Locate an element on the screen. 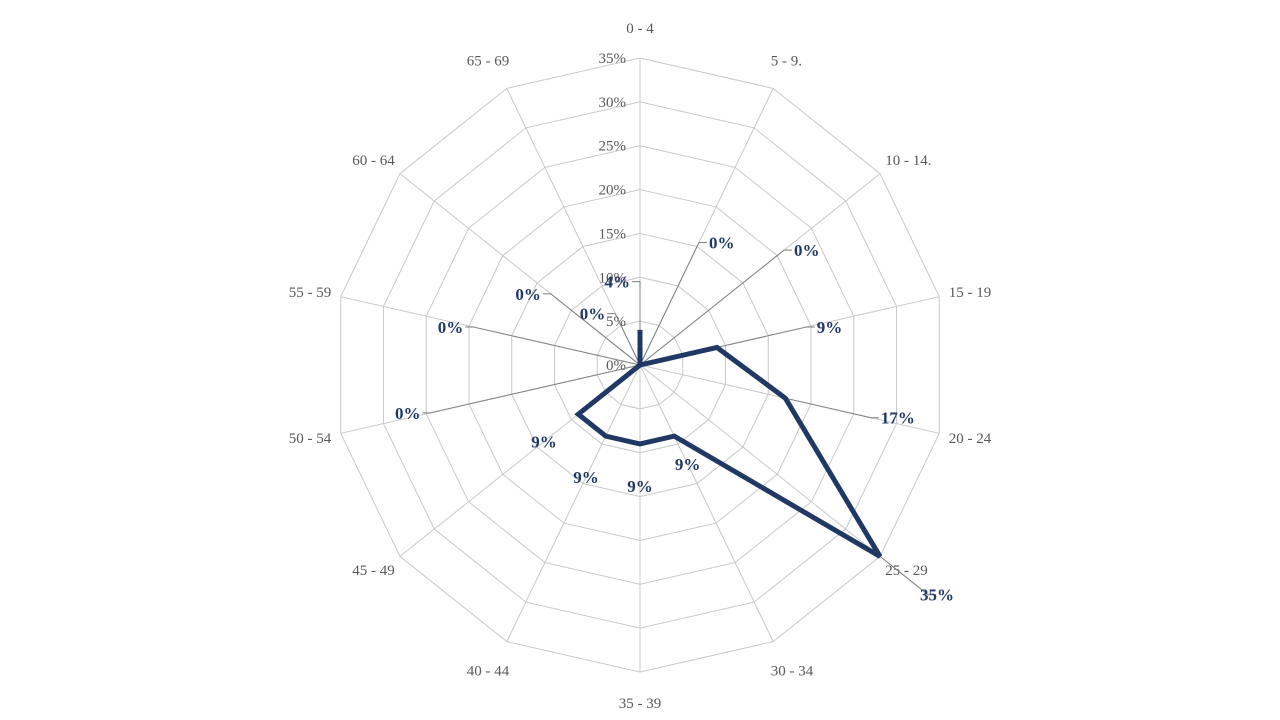 The image size is (1280, 720). tick-label: 0% is located at coordinates (616, 366).